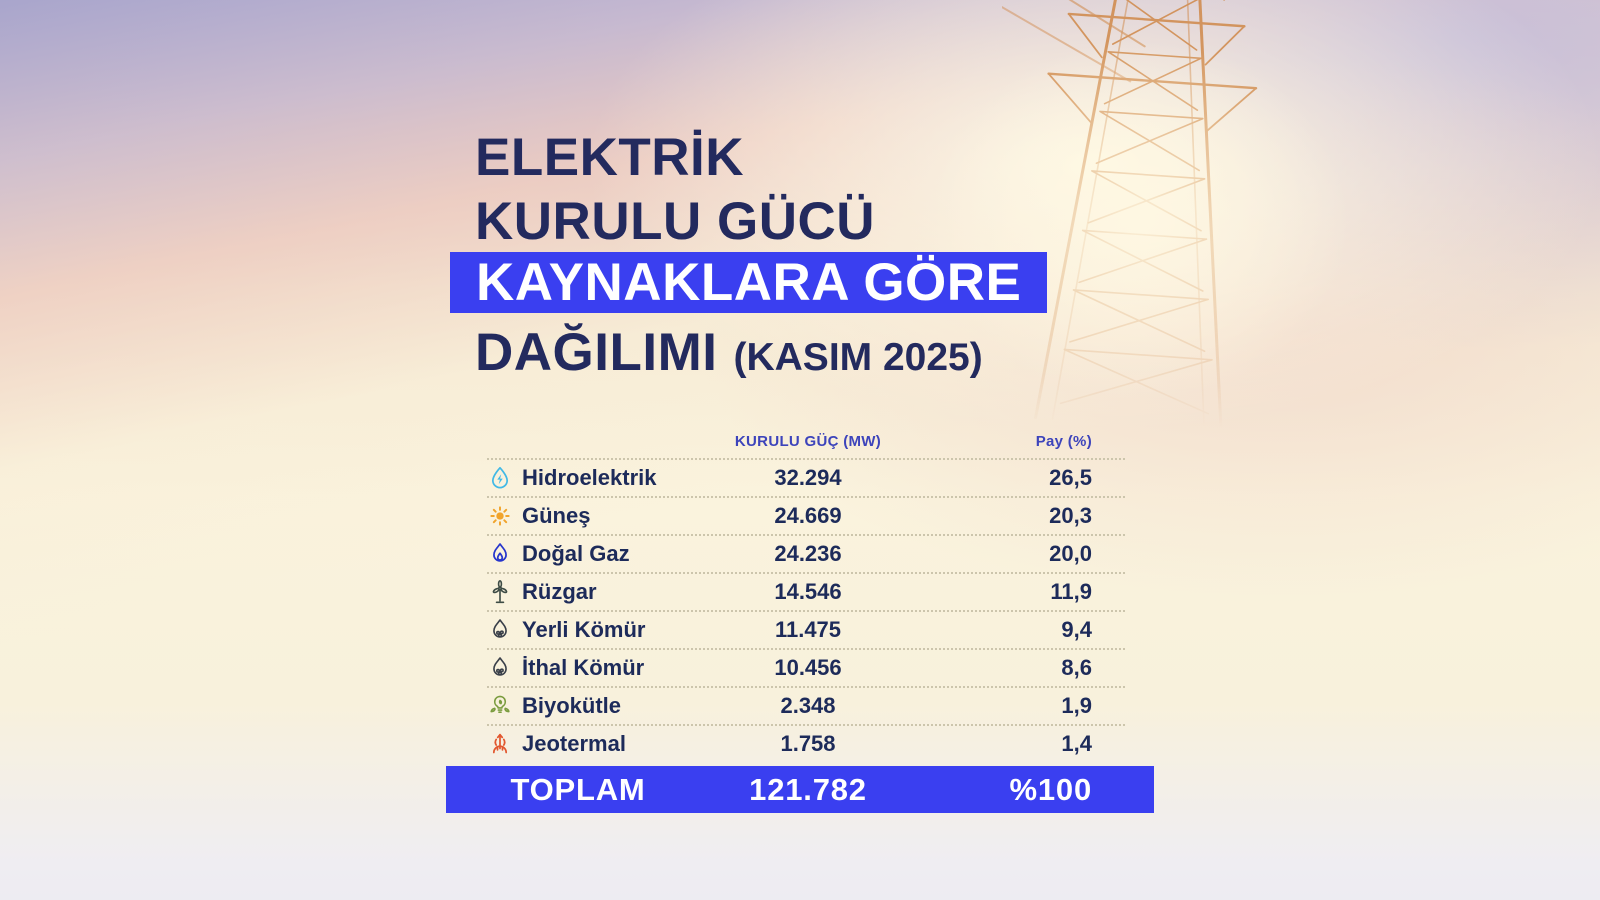 The height and width of the screenshot is (900, 1600). I want to click on capacity-value: 24.236, so click(808, 553).